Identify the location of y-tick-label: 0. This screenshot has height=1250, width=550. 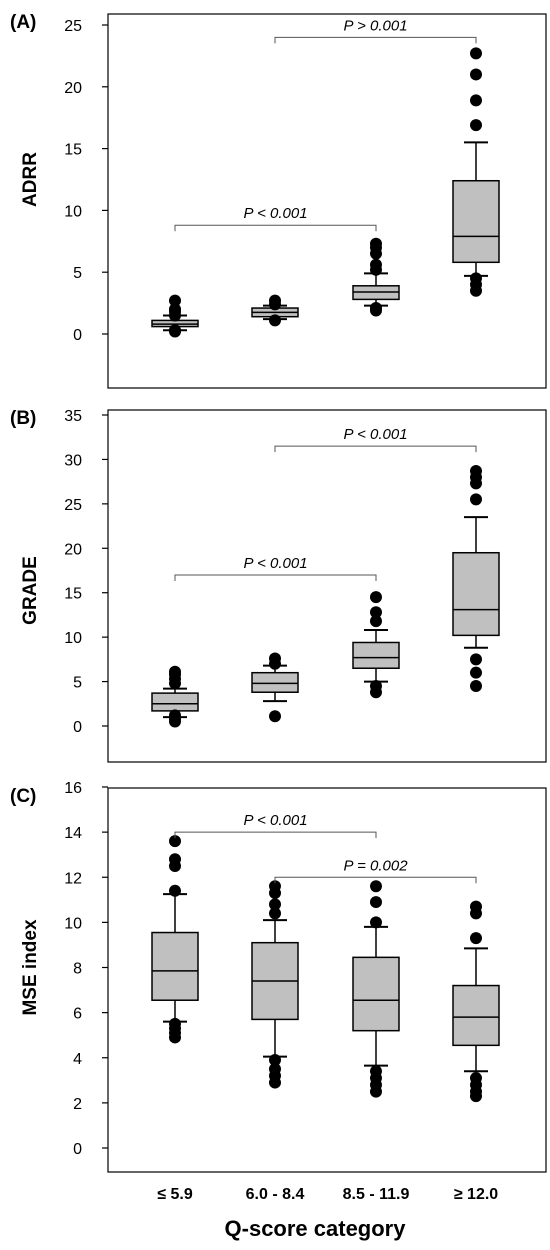
(77, 1149).